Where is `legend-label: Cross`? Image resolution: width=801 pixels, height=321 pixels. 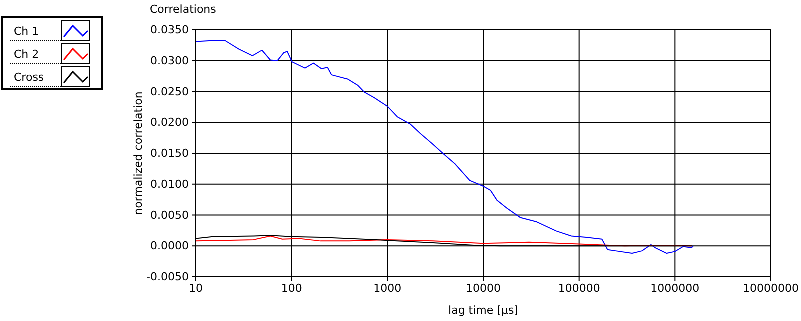 legend-label: Cross is located at coordinates (29, 77).